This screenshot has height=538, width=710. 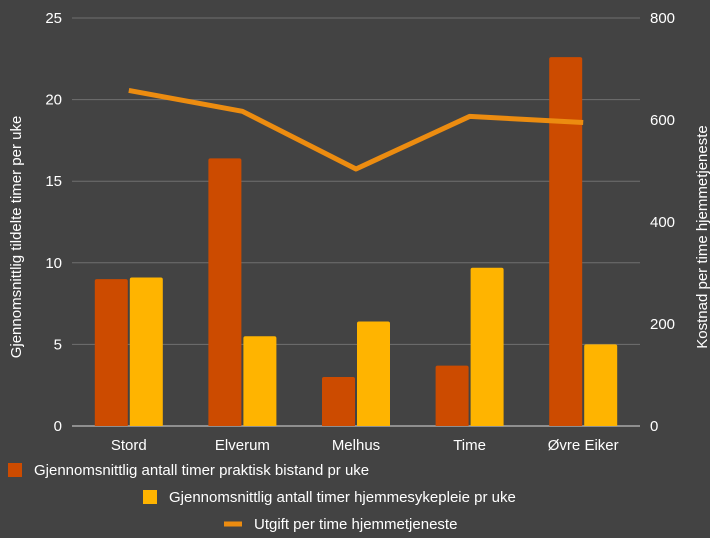 What do you see at coordinates (53, 18) in the screenshot?
I see `y-left-tick-label: 25` at bounding box center [53, 18].